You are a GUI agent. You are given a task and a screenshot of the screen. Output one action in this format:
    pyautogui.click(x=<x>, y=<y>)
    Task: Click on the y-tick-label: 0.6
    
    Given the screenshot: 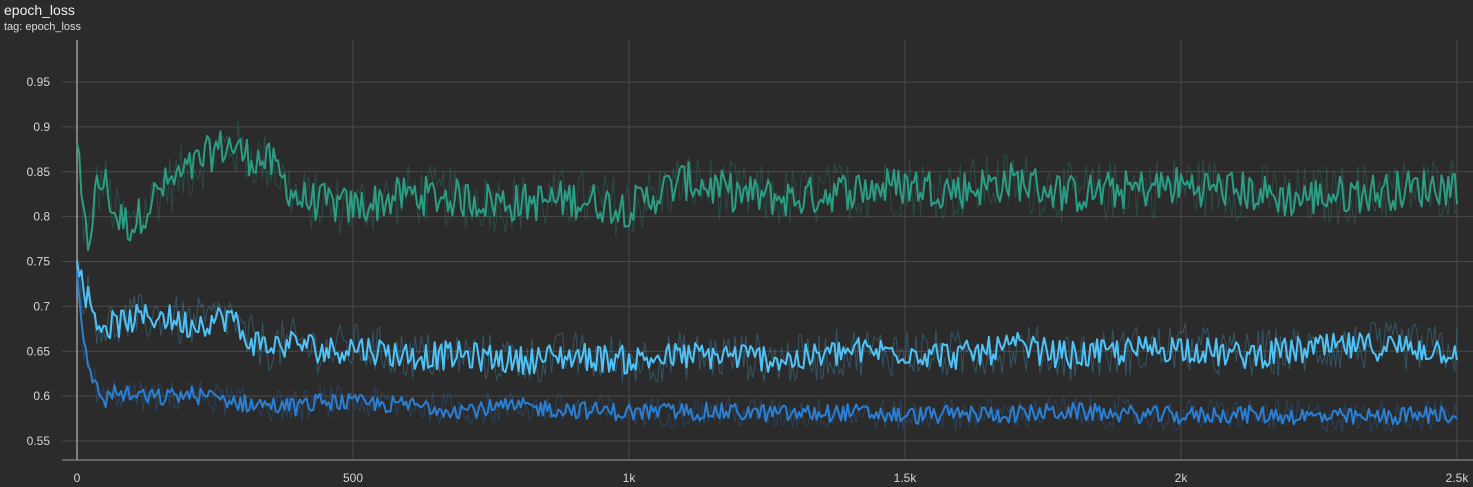 What is the action you would take?
    pyautogui.click(x=41, y=396)
    